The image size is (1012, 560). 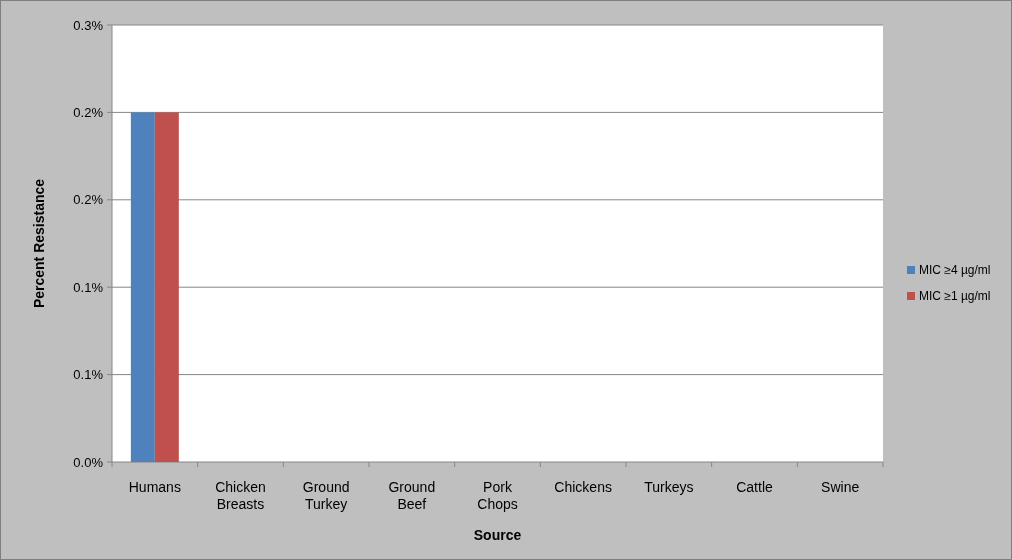 I want to click on x-tick-label: Cattle, so click(x=754, y=487).